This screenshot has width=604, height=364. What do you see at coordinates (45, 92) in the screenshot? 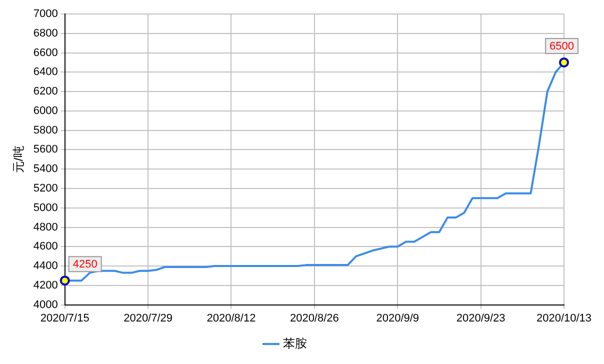
I see `y-tick-label: 6200` at bounding box center [45, 92].